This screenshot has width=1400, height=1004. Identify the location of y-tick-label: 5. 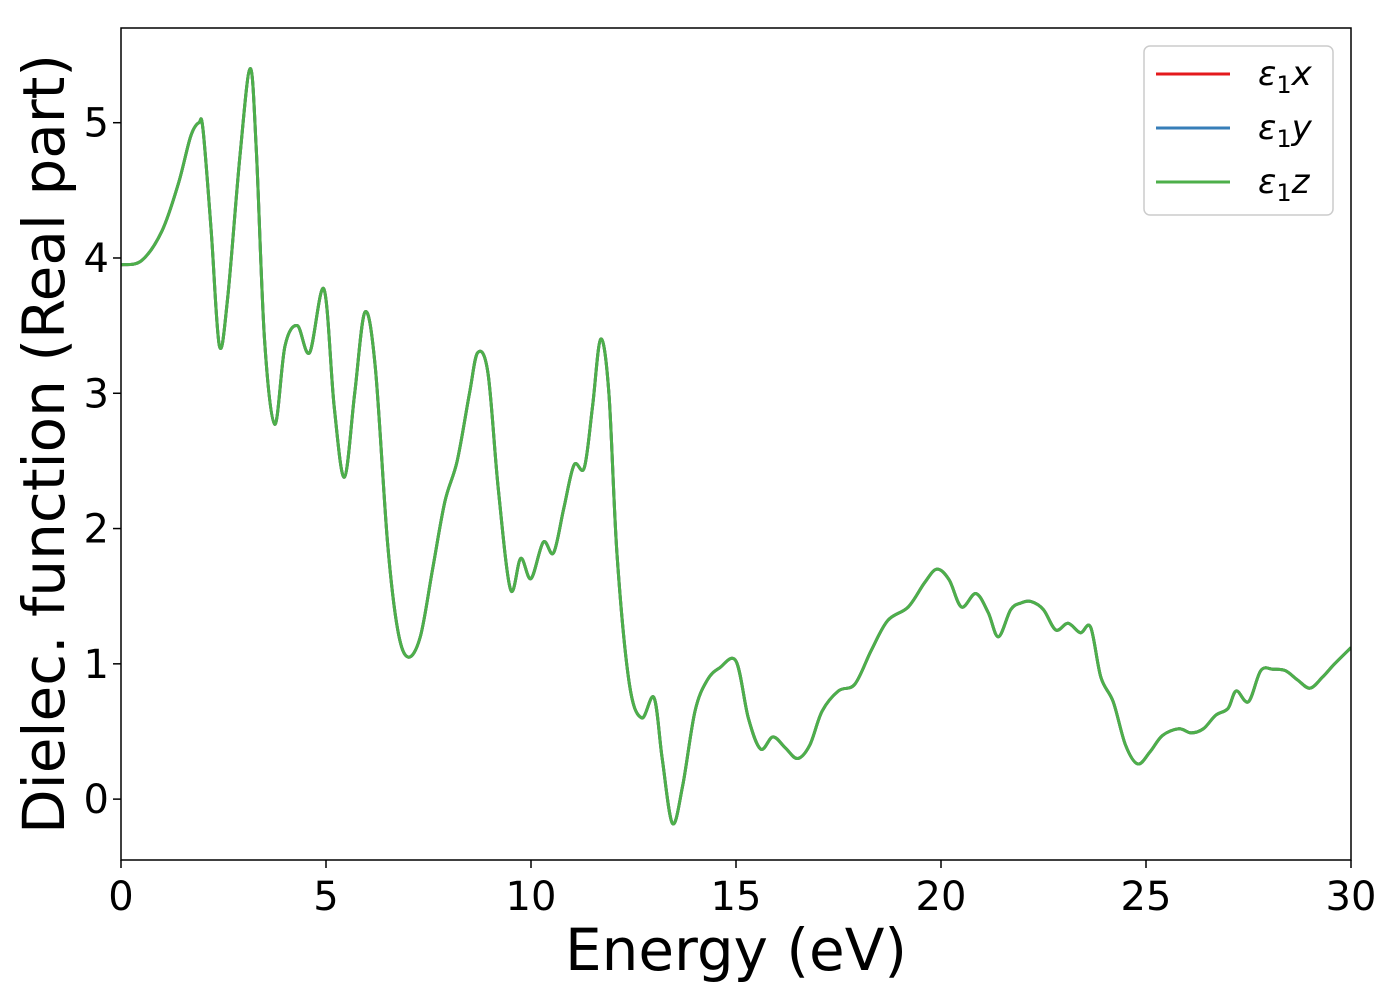
(96, 124).